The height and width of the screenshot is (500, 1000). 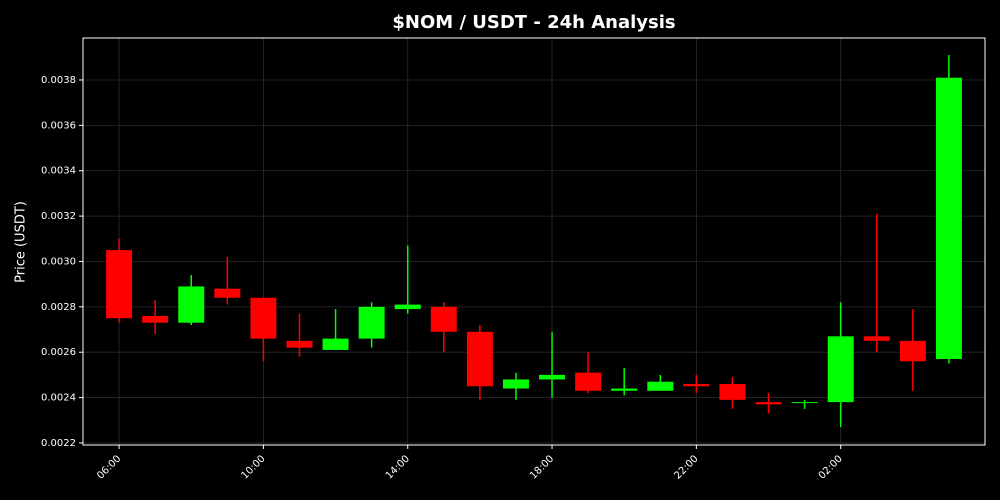 What do you see at coordinates (21, 242) in the screenshot?
I see `y-axis-label: Price (USDT)` at bounding box center [21, 242].